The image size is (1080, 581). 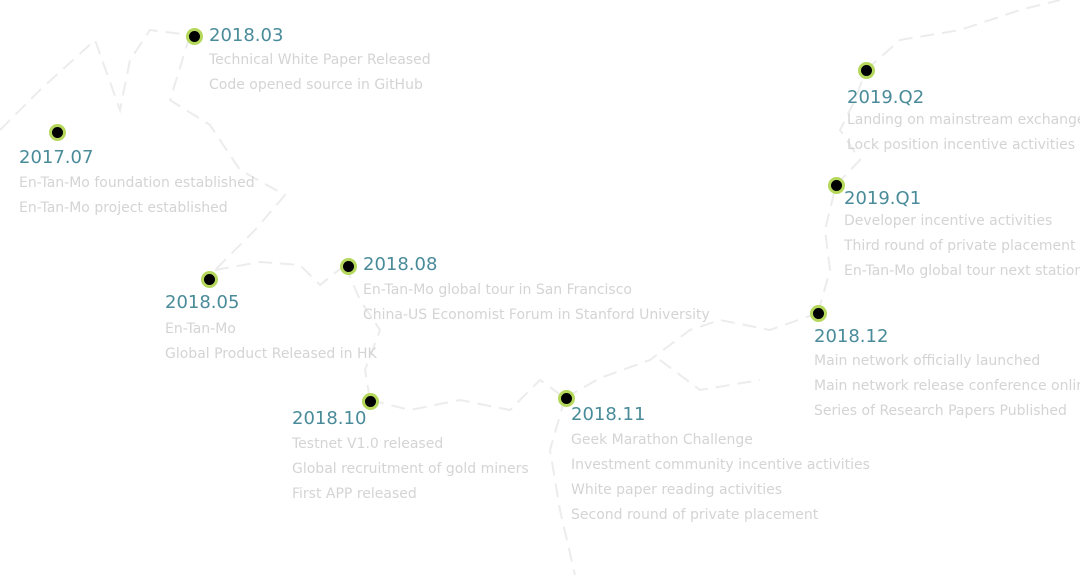 What do you see at coordinates (271, 342) in the screenshot?
I see `milestone-desc-2018-05: En-Tan-Mo Global Product Released in HK` at bounding box center [271, 342].